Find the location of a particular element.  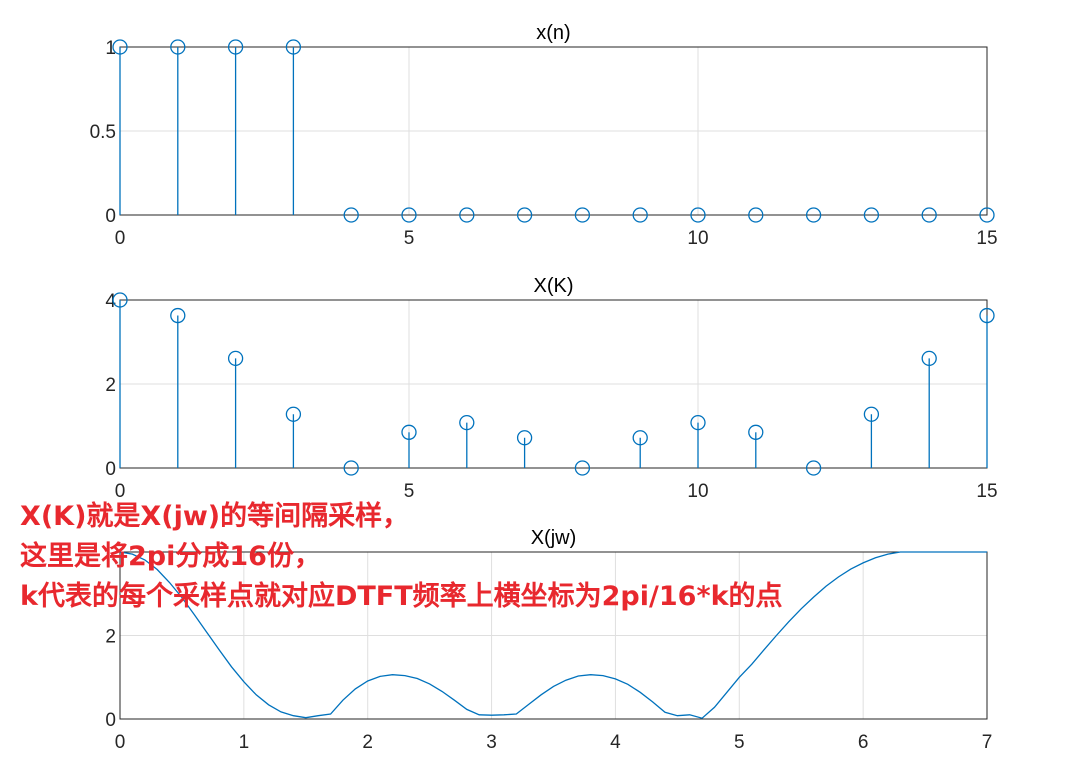

annotation-line-1: X(K)就是X(jw)的等间隔采样， is located at coordinates (215, 516).